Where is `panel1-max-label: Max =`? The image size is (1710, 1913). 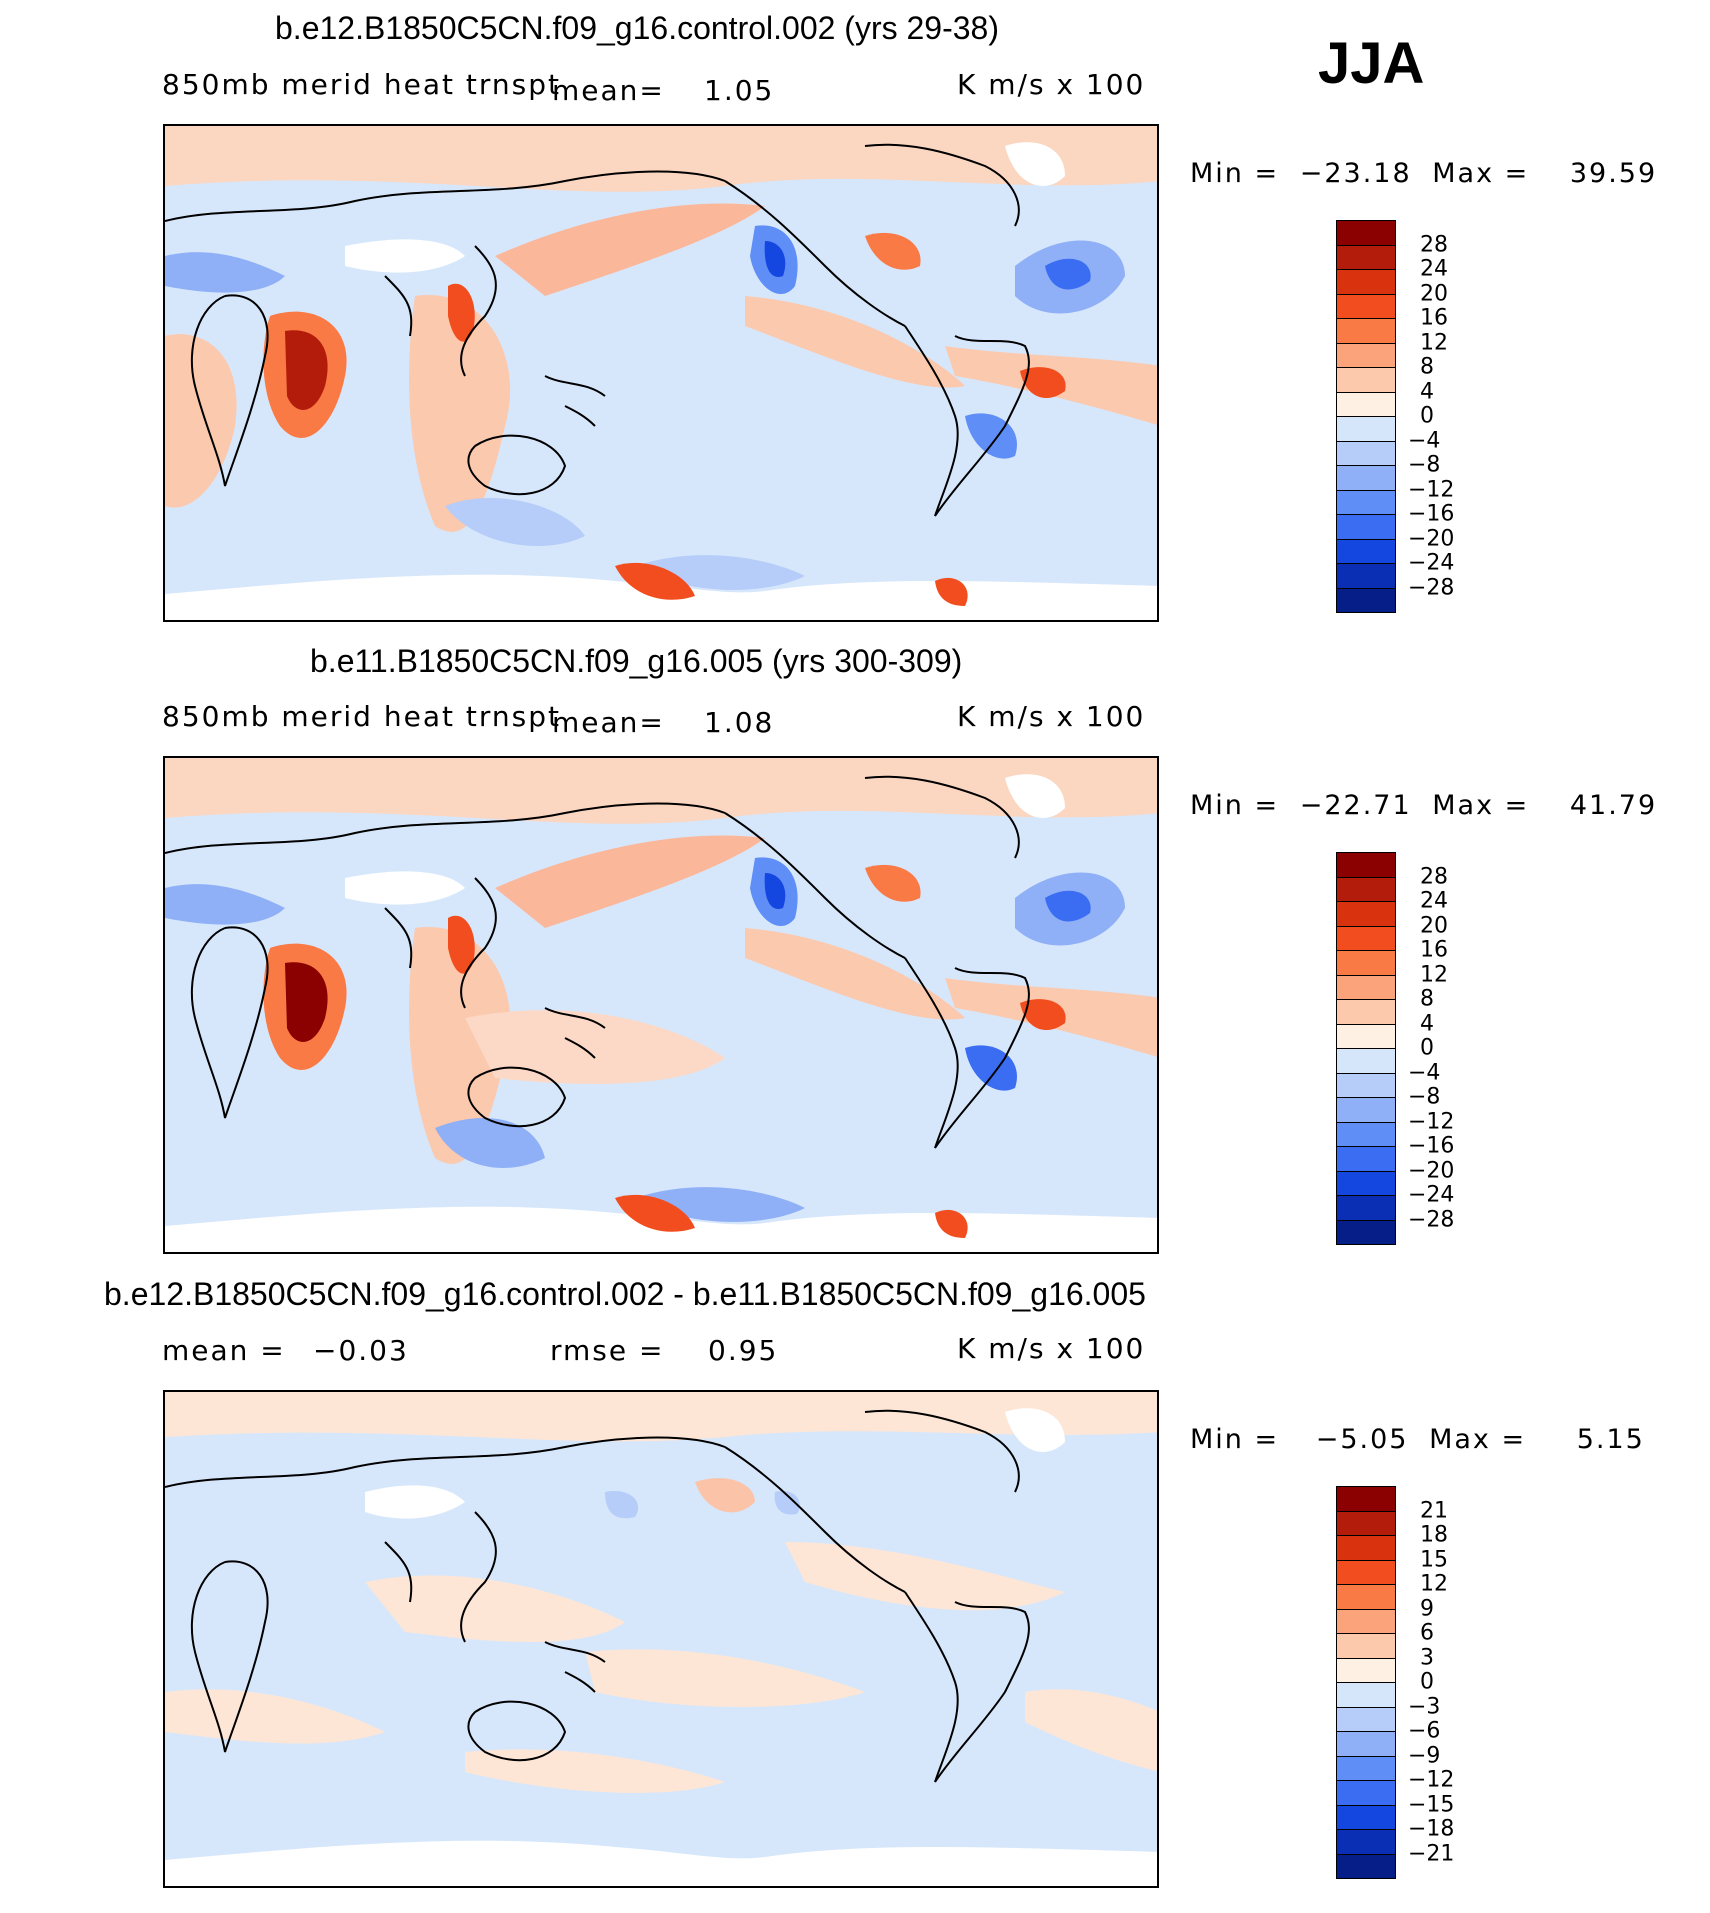
panel1-max-label: Max = is located at coordinates (1481, 173).